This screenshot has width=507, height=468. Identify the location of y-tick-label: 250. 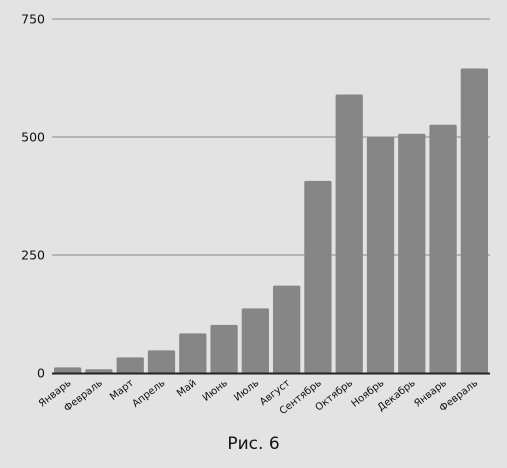
(33, 255).